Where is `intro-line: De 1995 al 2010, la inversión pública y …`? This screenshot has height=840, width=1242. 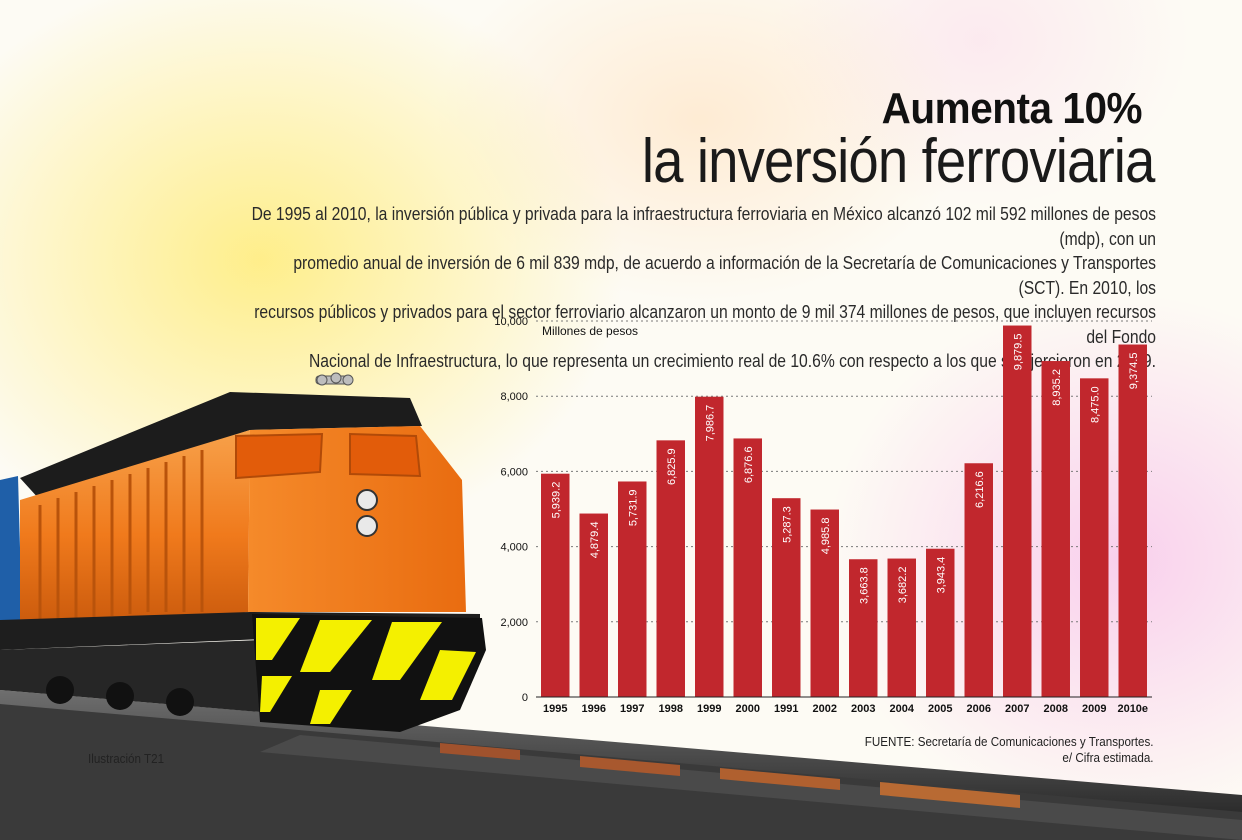
intro-line: De 1995 al 2010, la inversión pública y … is located at coordinates (704, 226).